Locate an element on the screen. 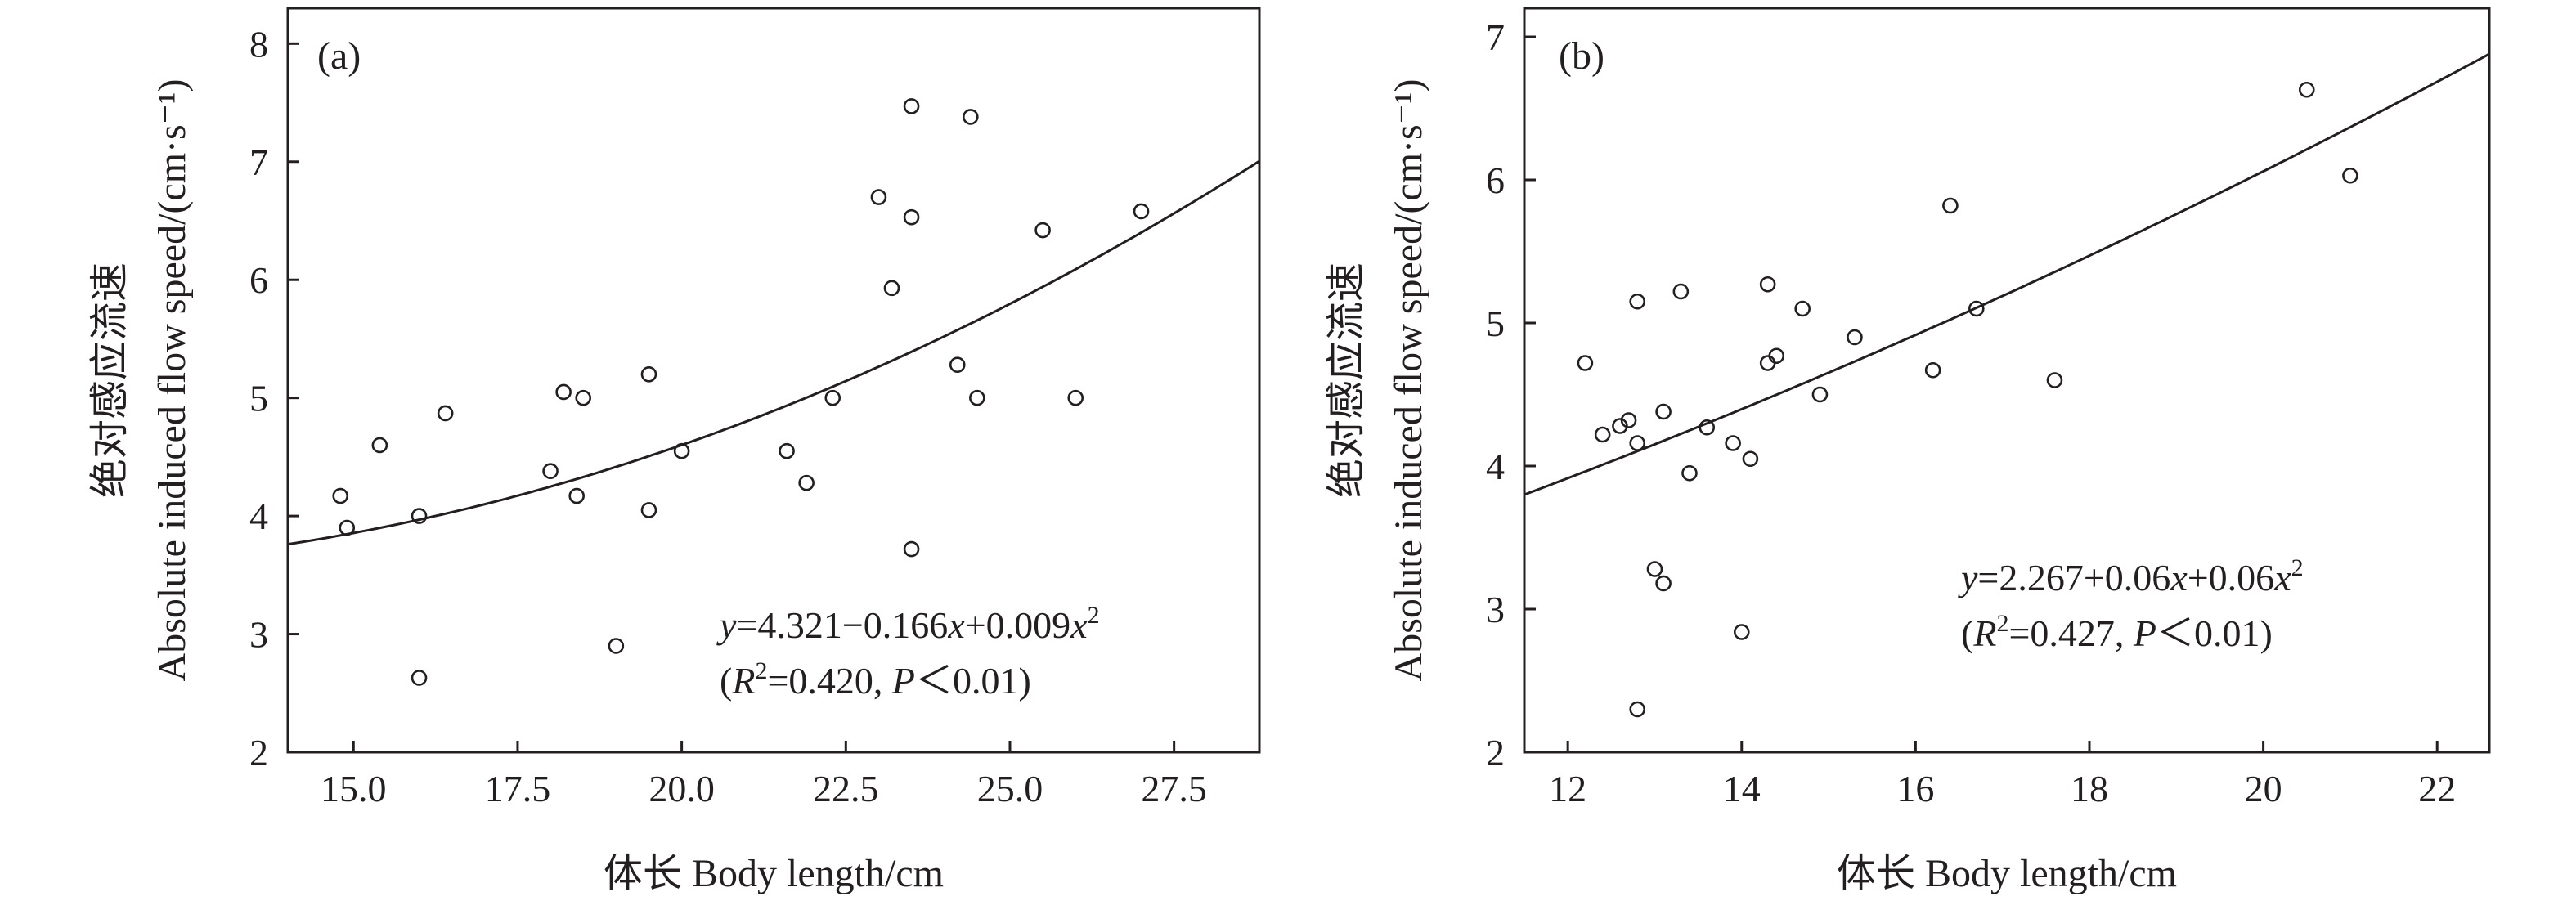 This screenshot has width=2576, height=901. x-axis-label-a: 体长 Body length/cm is located at coordinates (774, 873).